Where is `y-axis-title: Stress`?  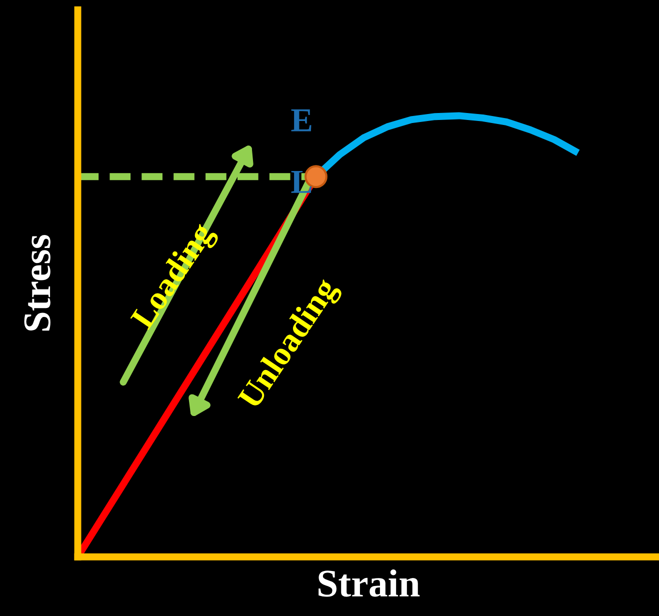
y-axis-title: Stress is located at coordinates (37, 282).